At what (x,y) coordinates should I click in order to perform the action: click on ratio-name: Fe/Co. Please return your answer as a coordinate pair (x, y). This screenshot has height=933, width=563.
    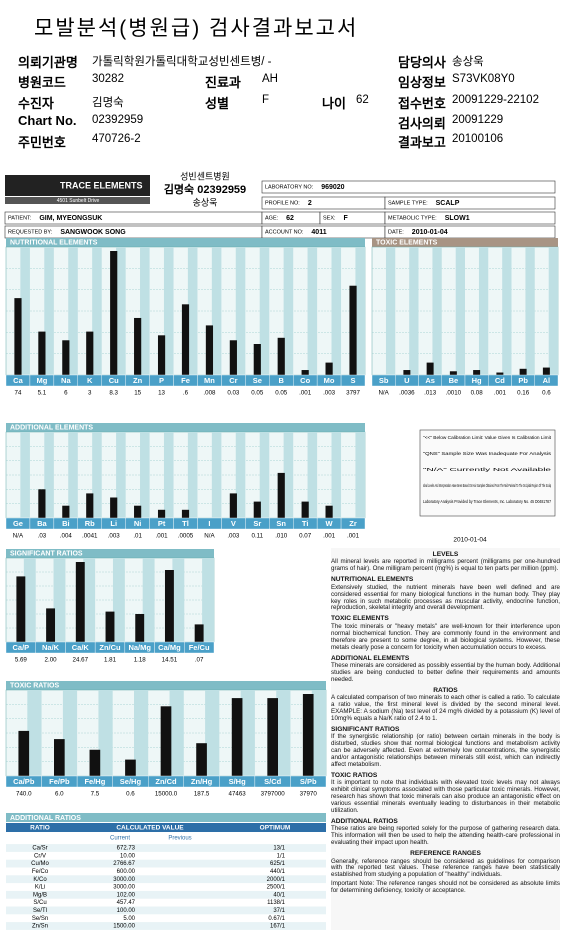
    Looking at the image, I should click on (40, 872).